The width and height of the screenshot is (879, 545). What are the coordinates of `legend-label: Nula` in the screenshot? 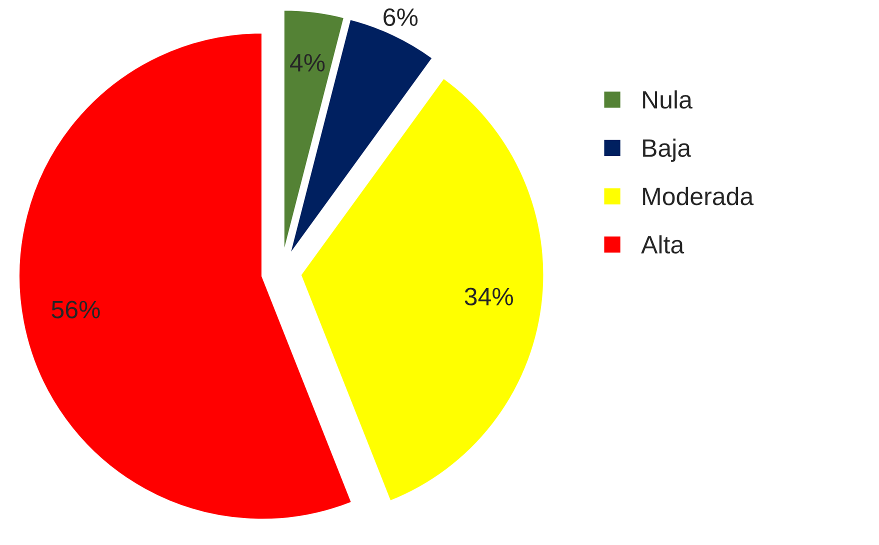 It's located at (667, 99).